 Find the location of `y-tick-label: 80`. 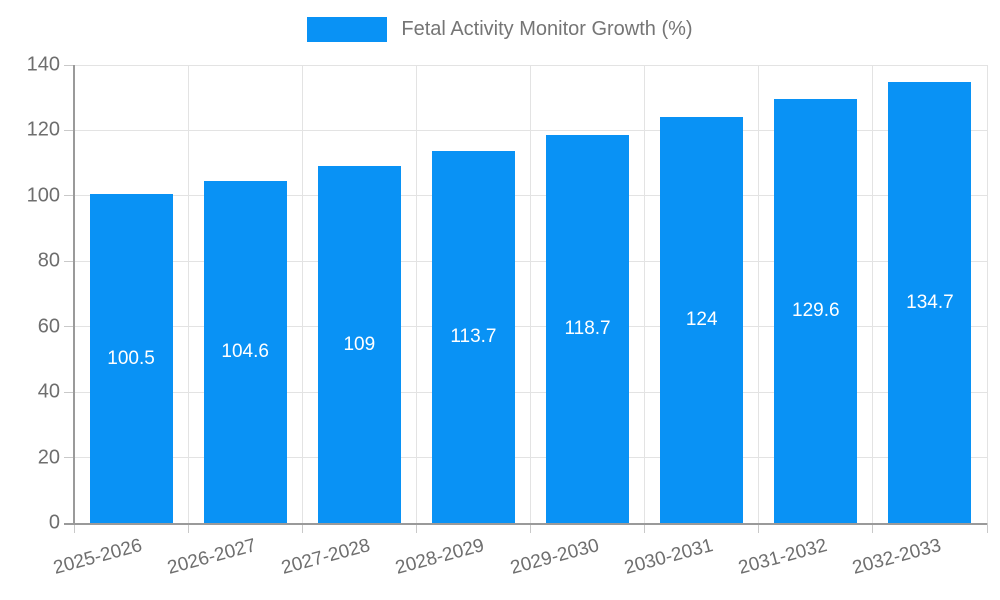

y-tick-label: 80 is located at coordinates (48, 260).